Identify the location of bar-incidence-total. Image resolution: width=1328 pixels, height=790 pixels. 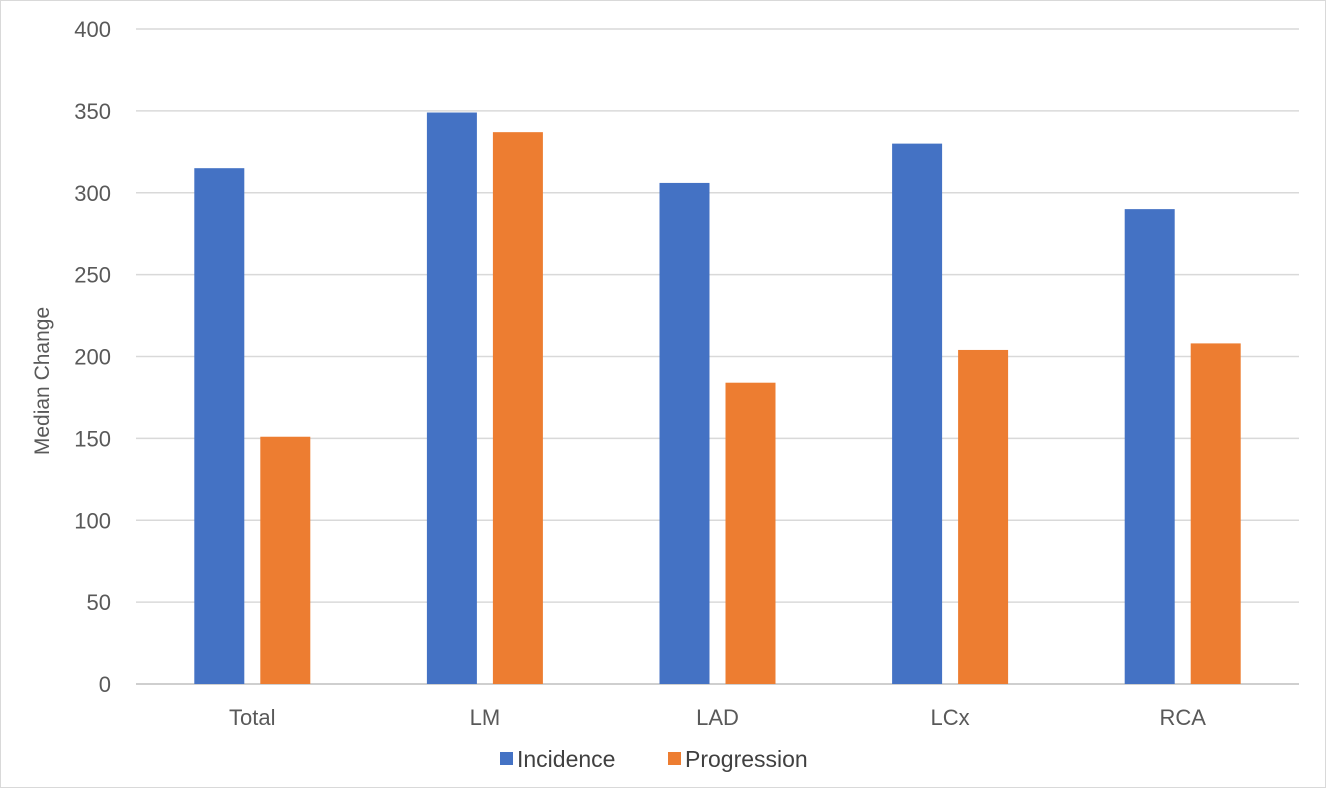
(219, 426).